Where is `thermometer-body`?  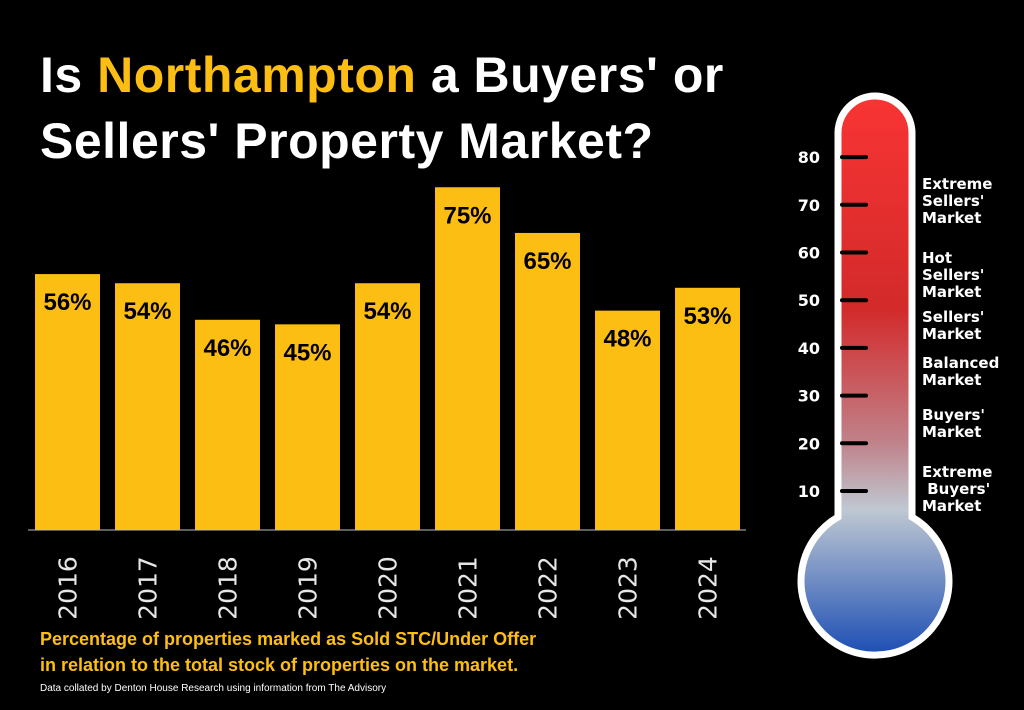 thermometer-body is located at coordinates (875, 375).